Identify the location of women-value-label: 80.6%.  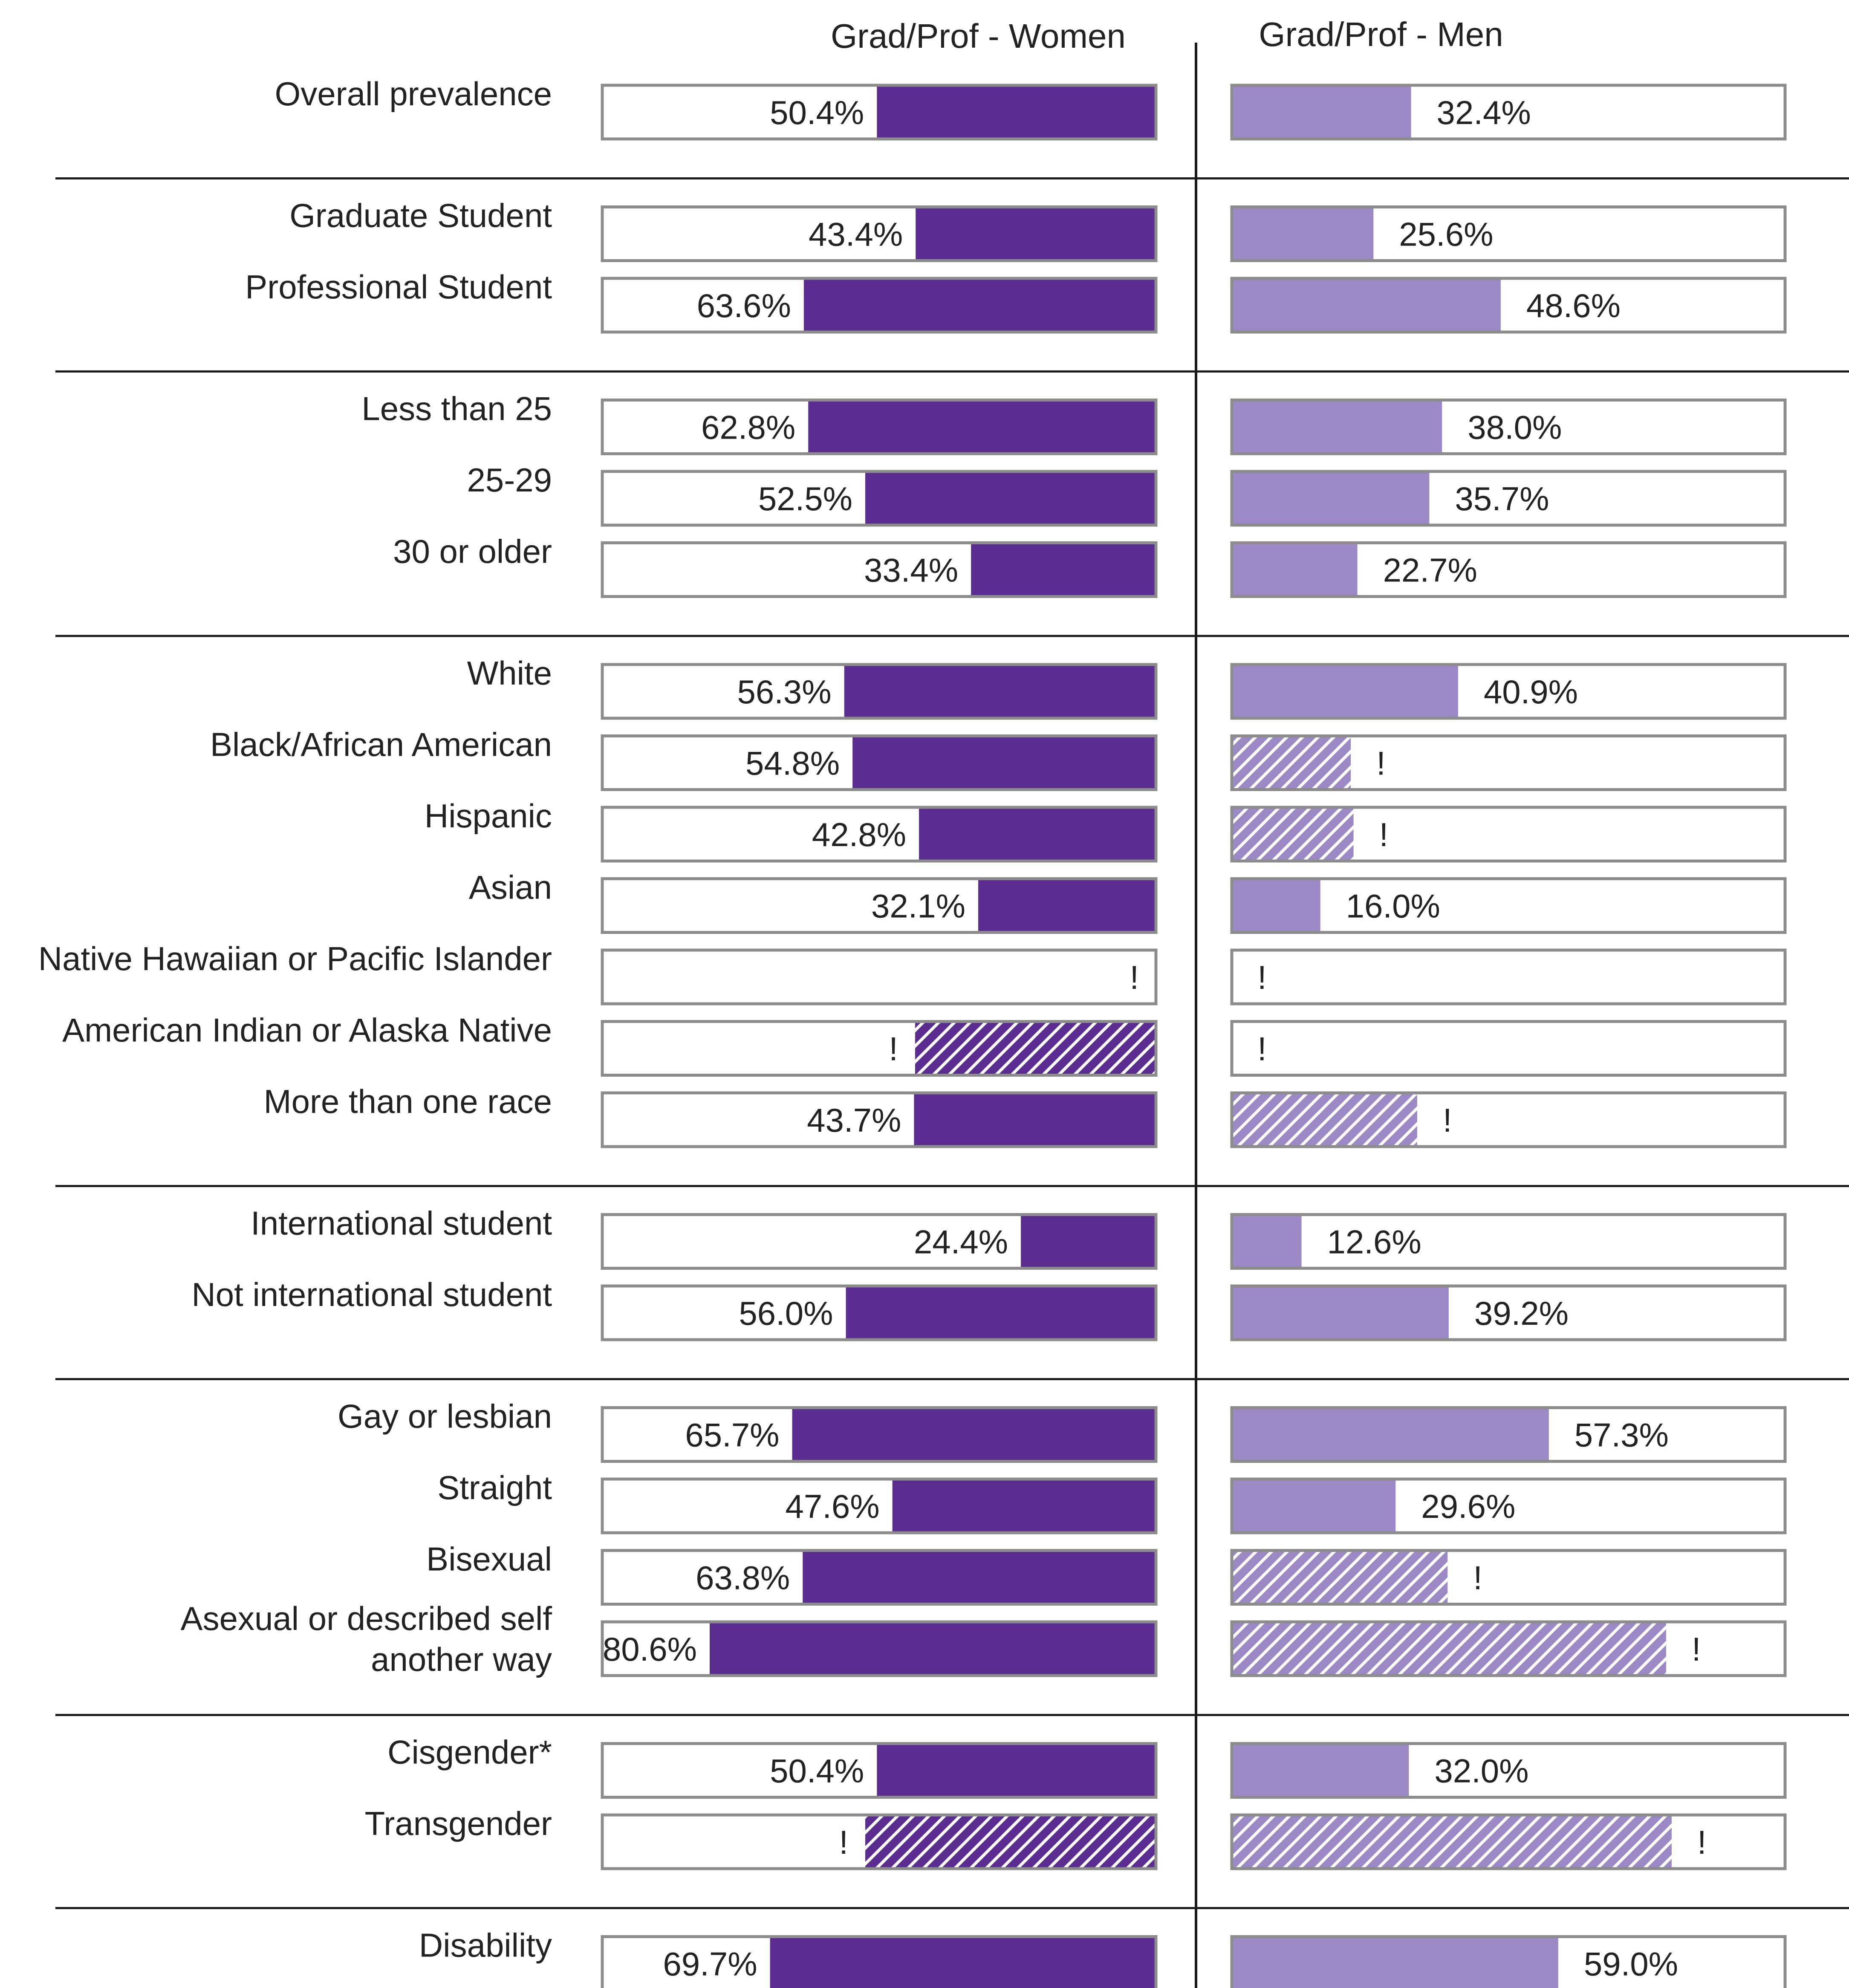
(650, 1649).